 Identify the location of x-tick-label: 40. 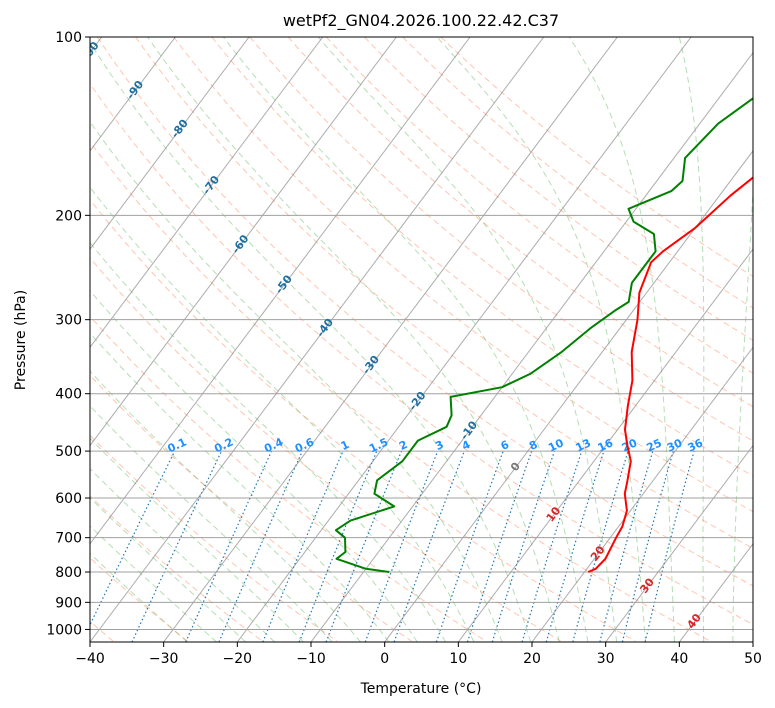
(679, 659).